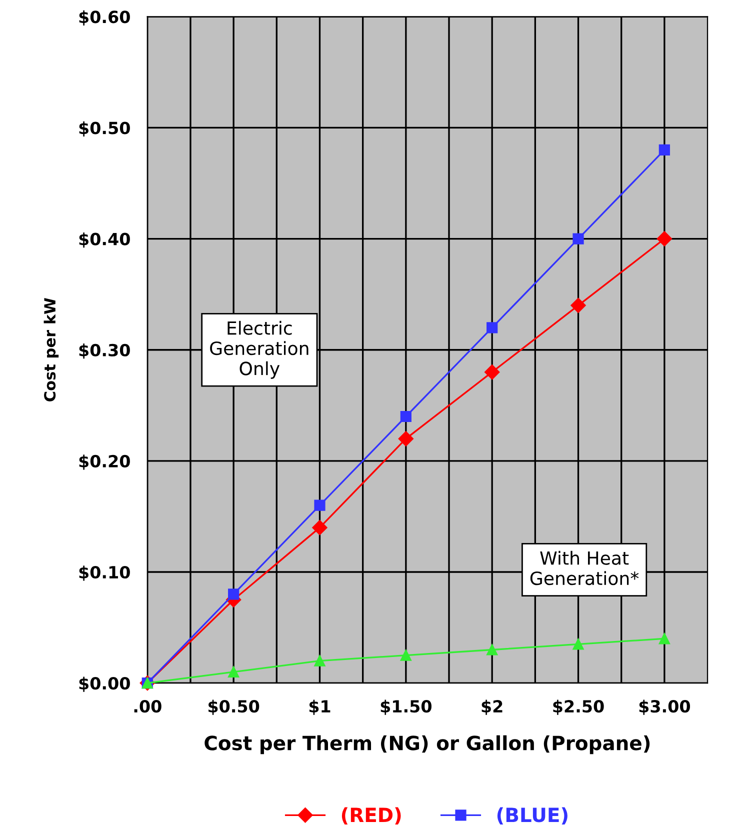 This screenshot has height=833, width=737. Describe the element at coordinates (234, 707) in the screenshot. I see `x-tick-label: $0.50` at that location.